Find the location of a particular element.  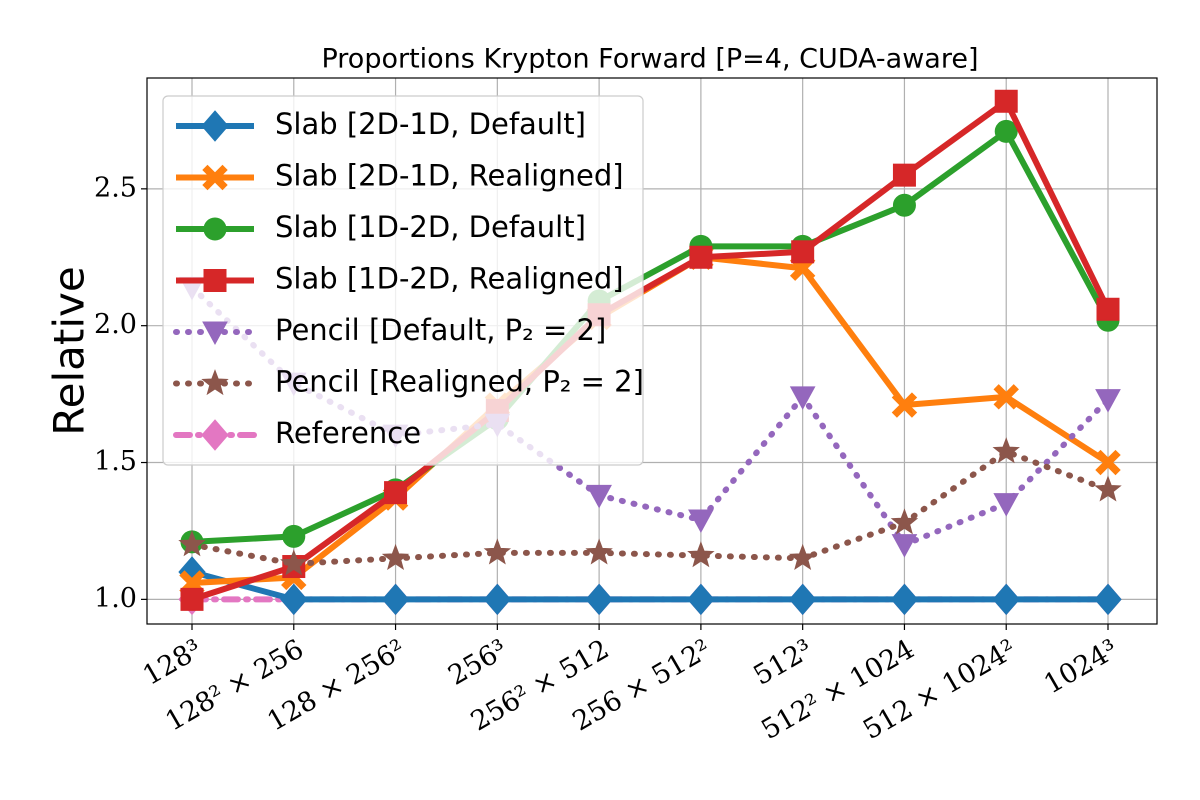

x-tick-label: 256³ is located at coordinates (478, 663).